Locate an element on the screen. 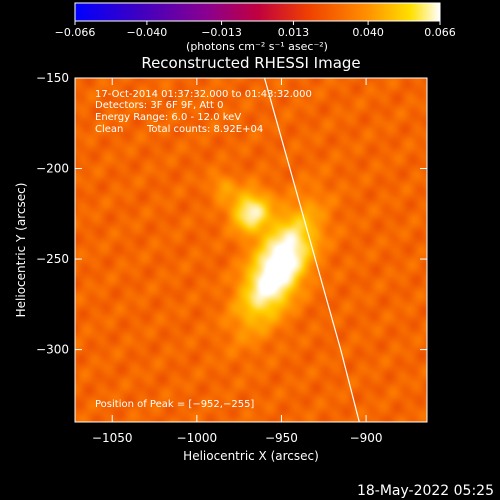 The width and height of the screenshot is (500, 500). colorbar-unit-label: (photons cm⁻² s⁻¹ asec⁻²) is located at coordinates (257, 46).